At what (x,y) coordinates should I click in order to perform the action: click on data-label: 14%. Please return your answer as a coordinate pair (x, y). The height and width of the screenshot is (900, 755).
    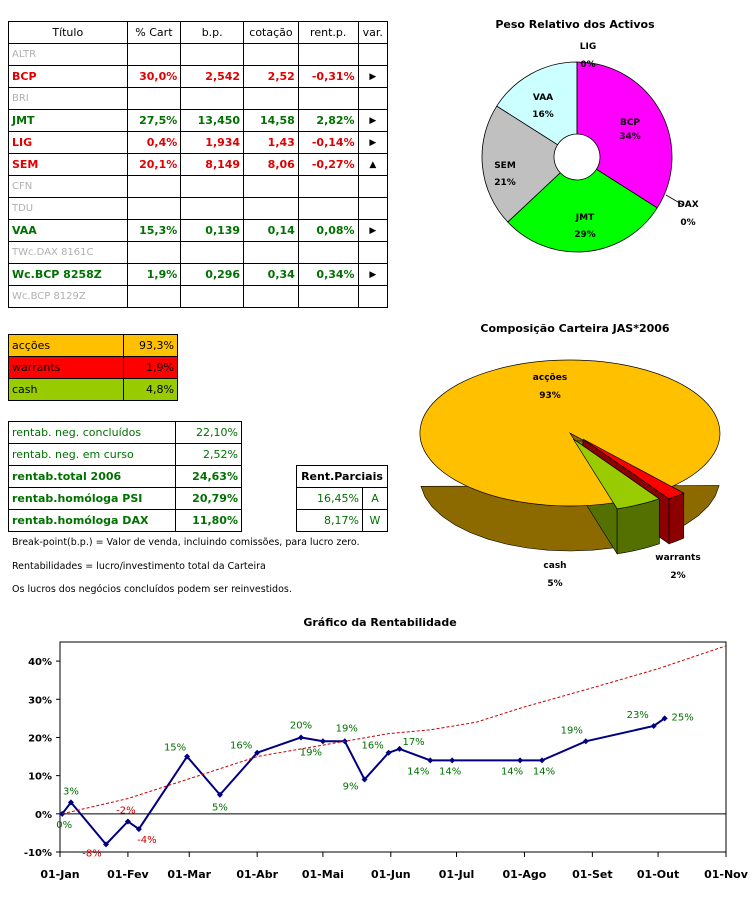
    Looking at the image, I should click on (418, 771).